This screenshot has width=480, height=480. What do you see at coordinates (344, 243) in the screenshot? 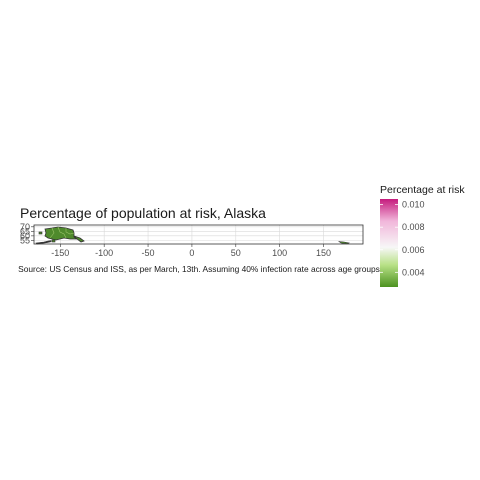
I see `aleutian-islands-east-shape` at bounding box center [344, 243].